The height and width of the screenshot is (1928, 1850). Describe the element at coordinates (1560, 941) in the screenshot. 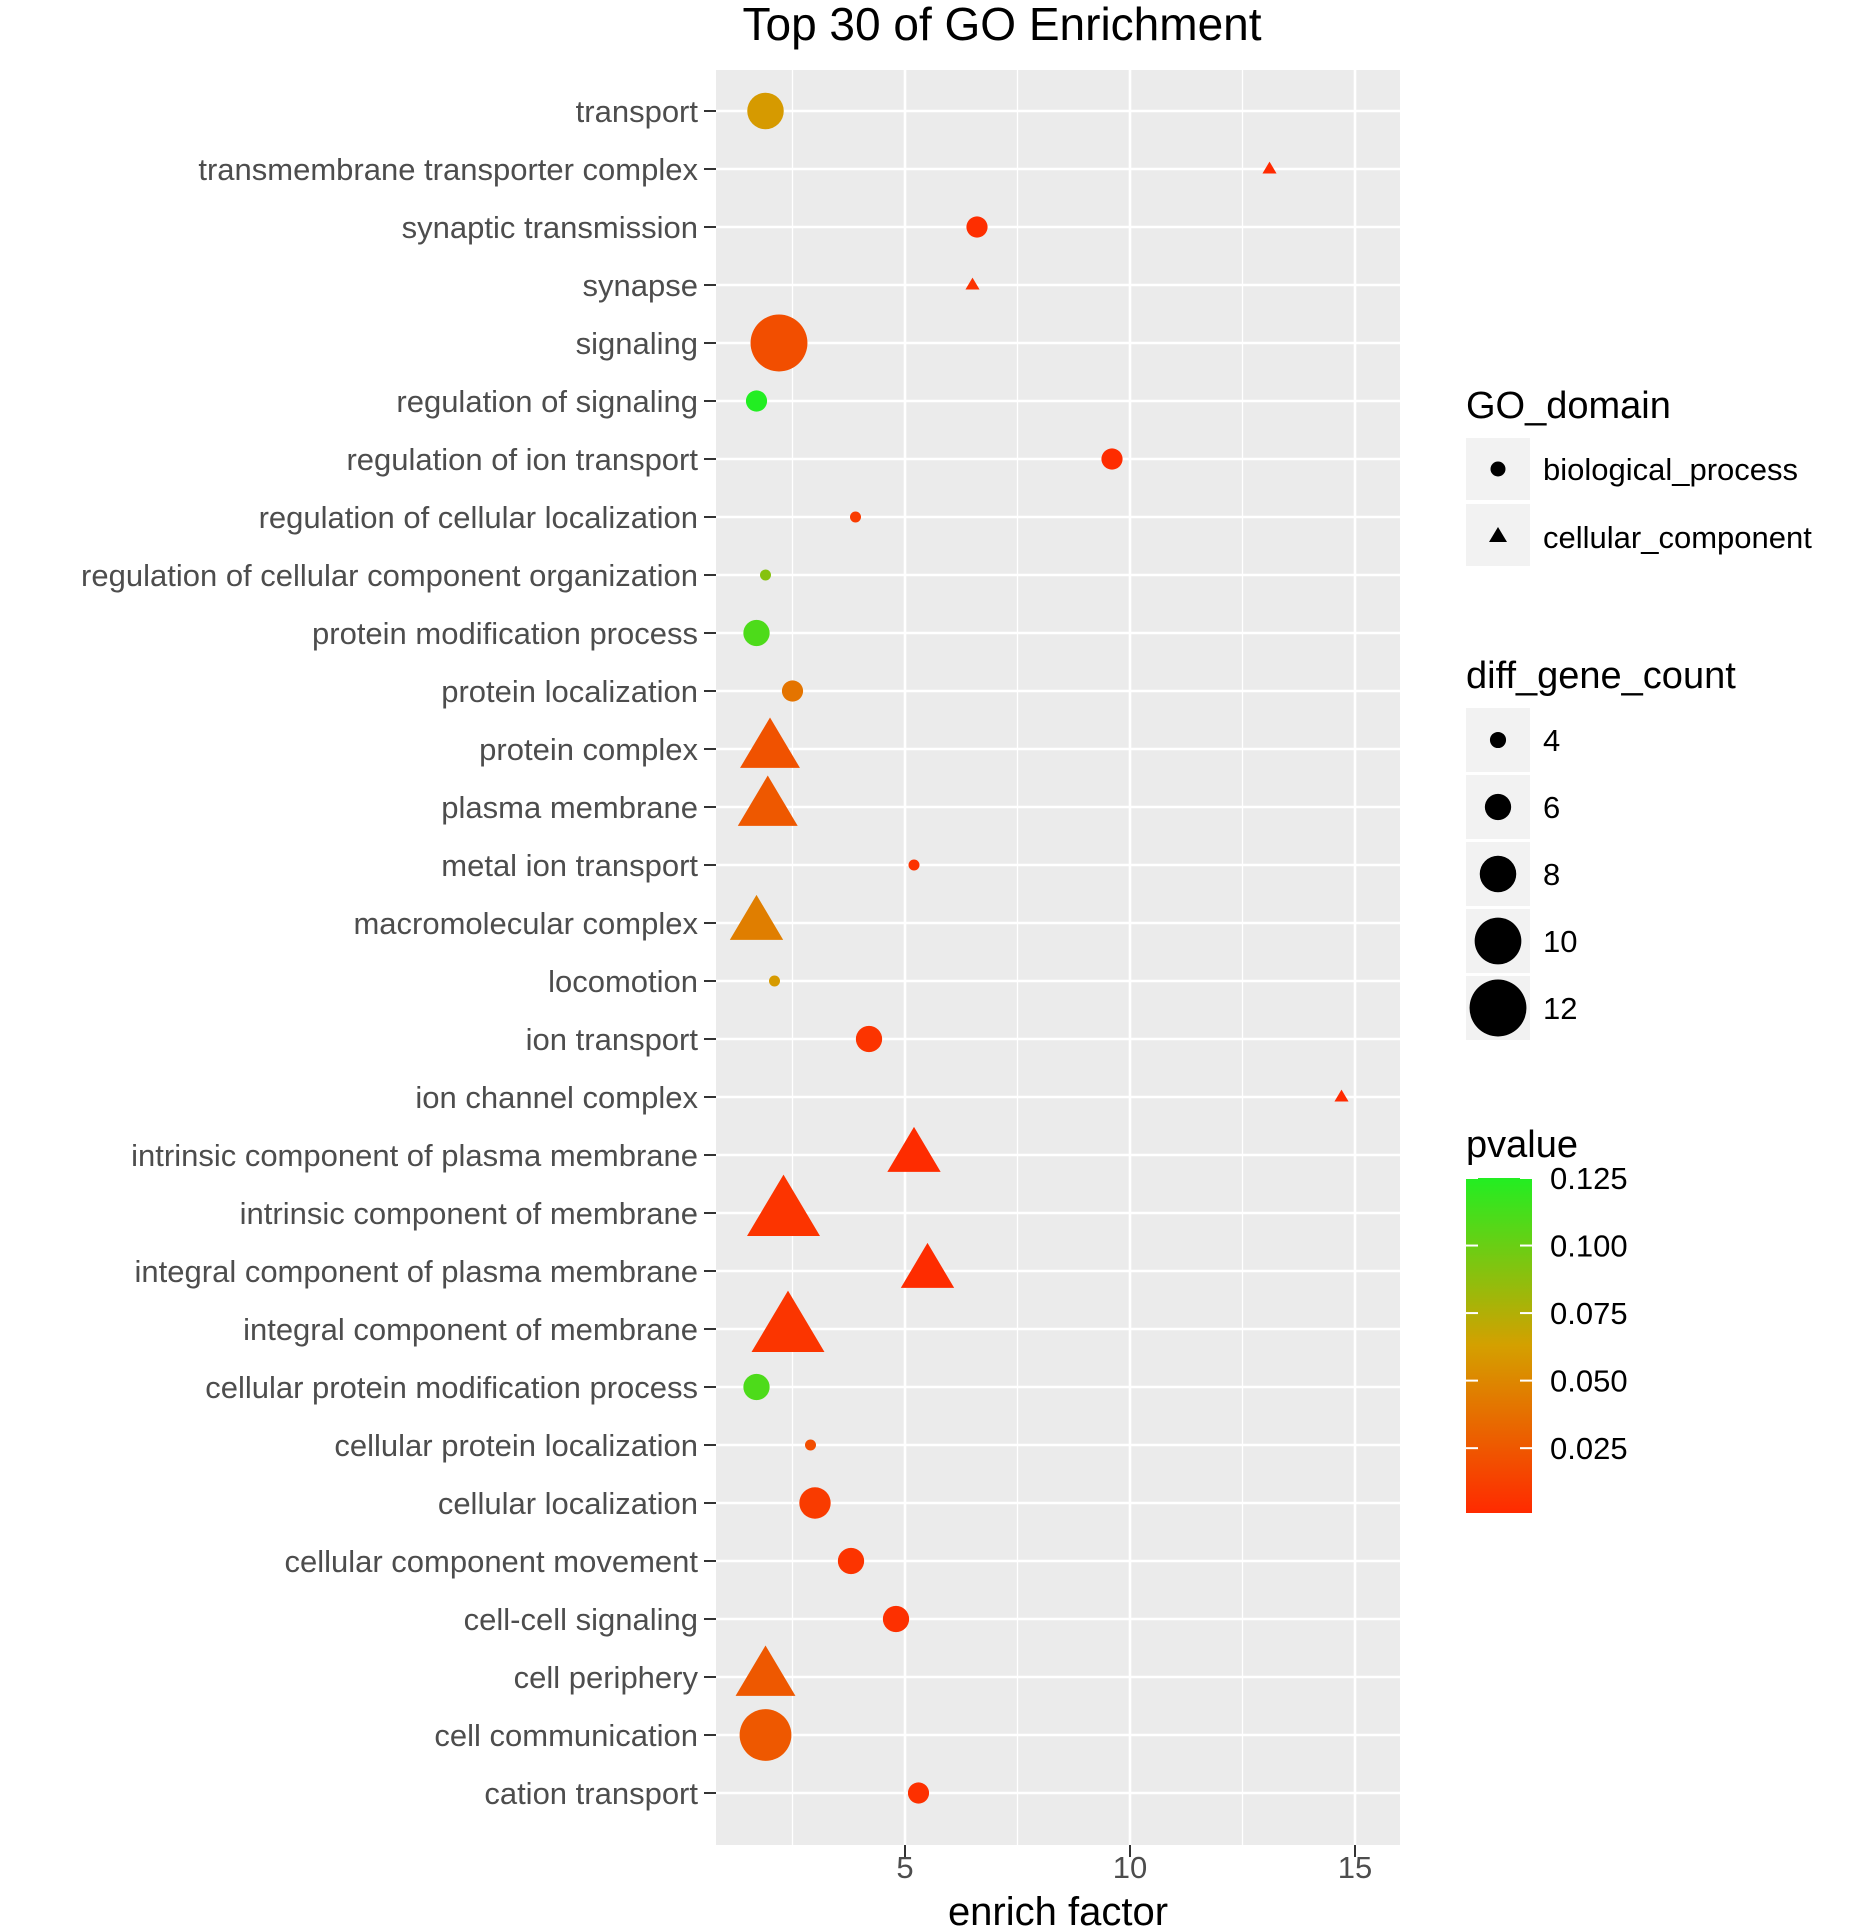

I see `legend-size-label: 10` at that location.